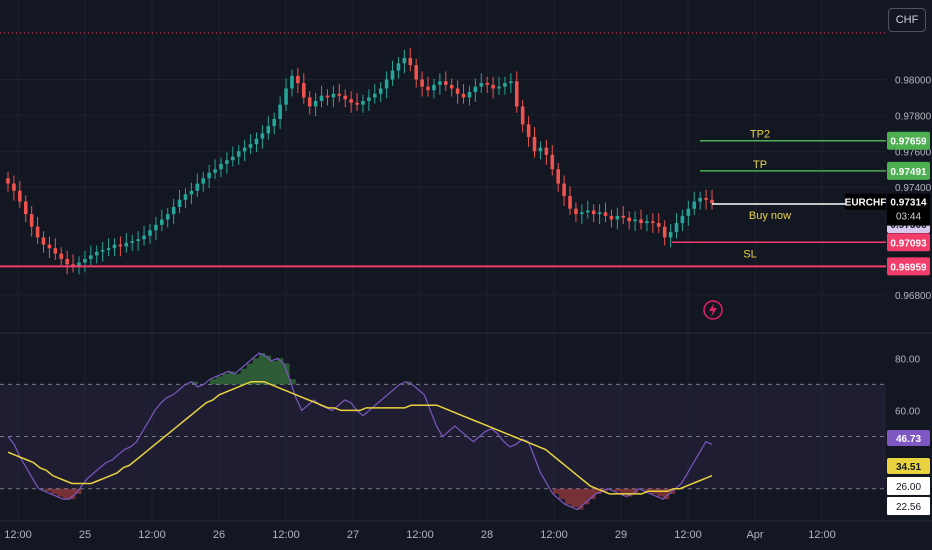  I want to click on lightning-icon, so click(713, 310).